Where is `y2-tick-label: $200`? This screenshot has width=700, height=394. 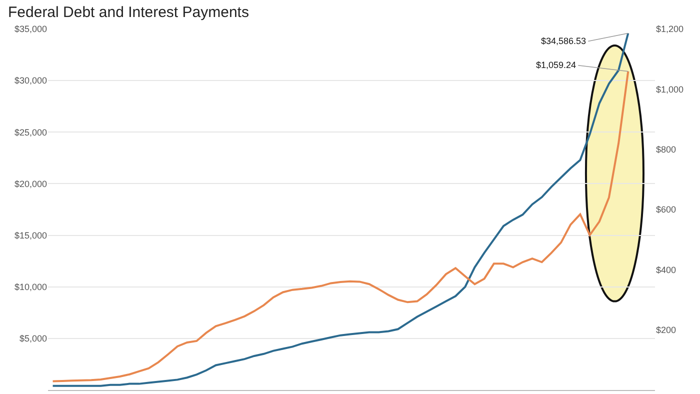
y2-tick-label: $200 is located at coordinates (666, 329).